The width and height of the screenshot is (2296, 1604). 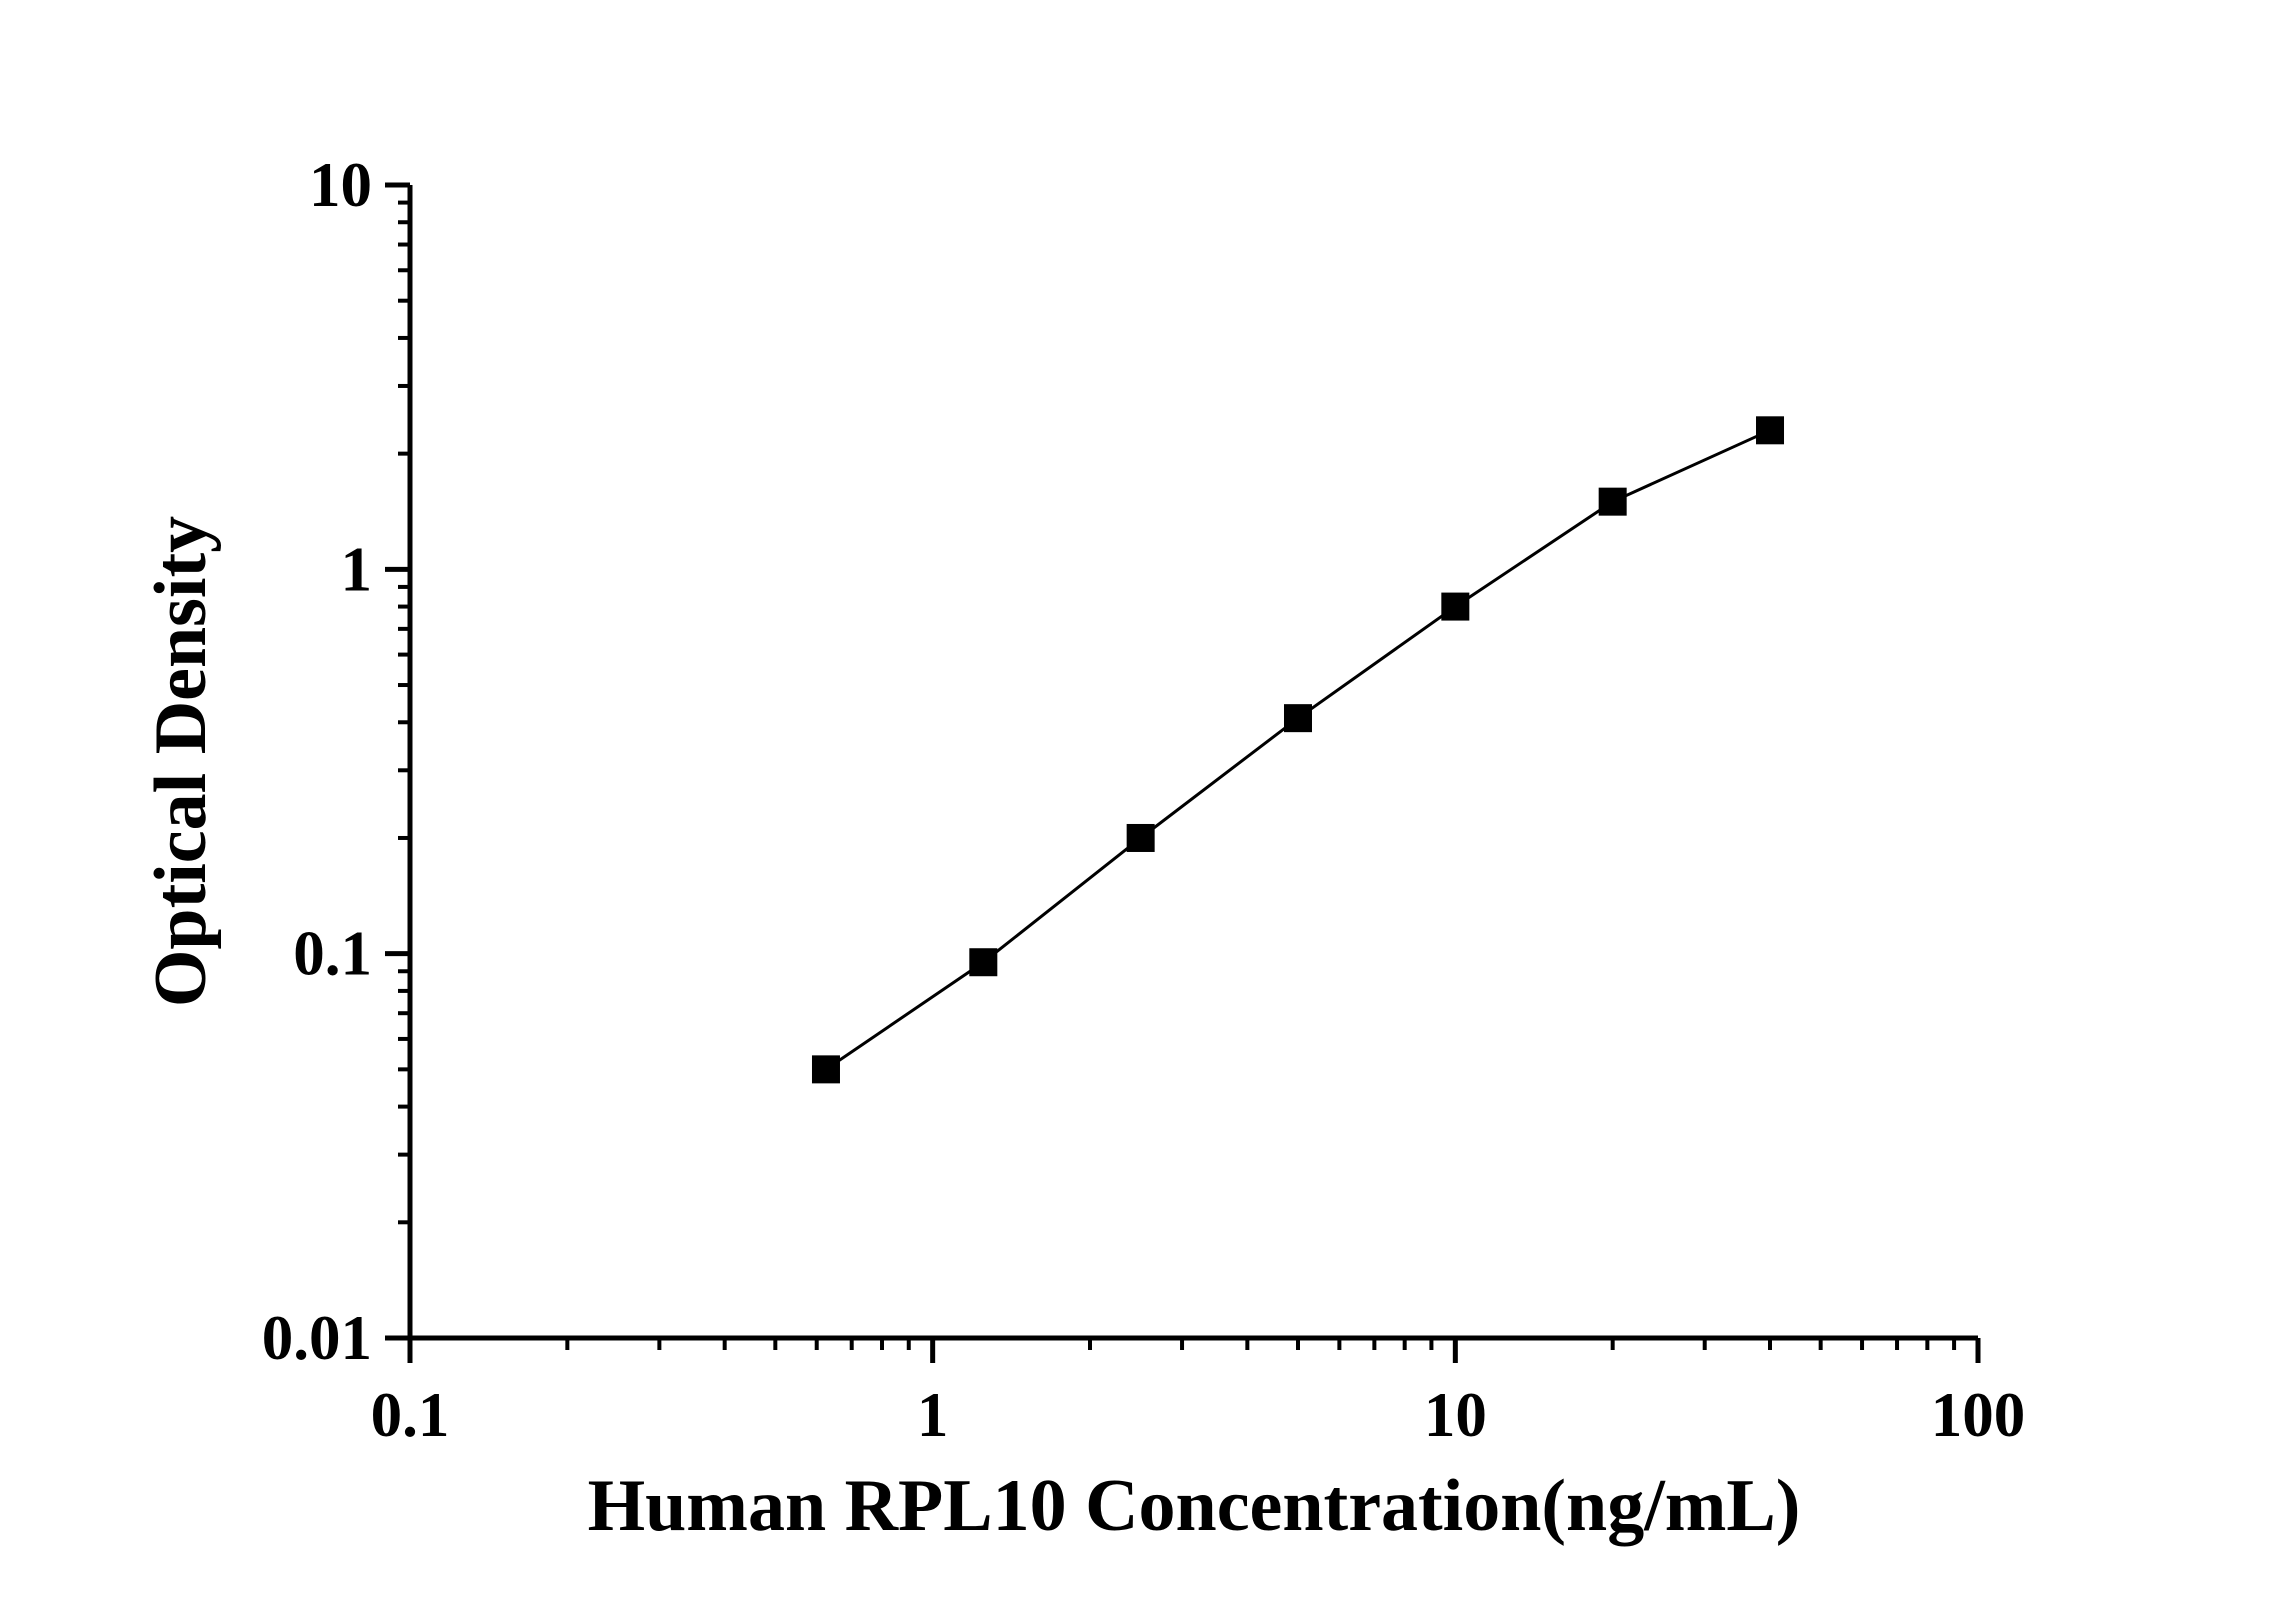 I want to click on x-axis-tick-label: 10, so click(x=1455, y=1415).